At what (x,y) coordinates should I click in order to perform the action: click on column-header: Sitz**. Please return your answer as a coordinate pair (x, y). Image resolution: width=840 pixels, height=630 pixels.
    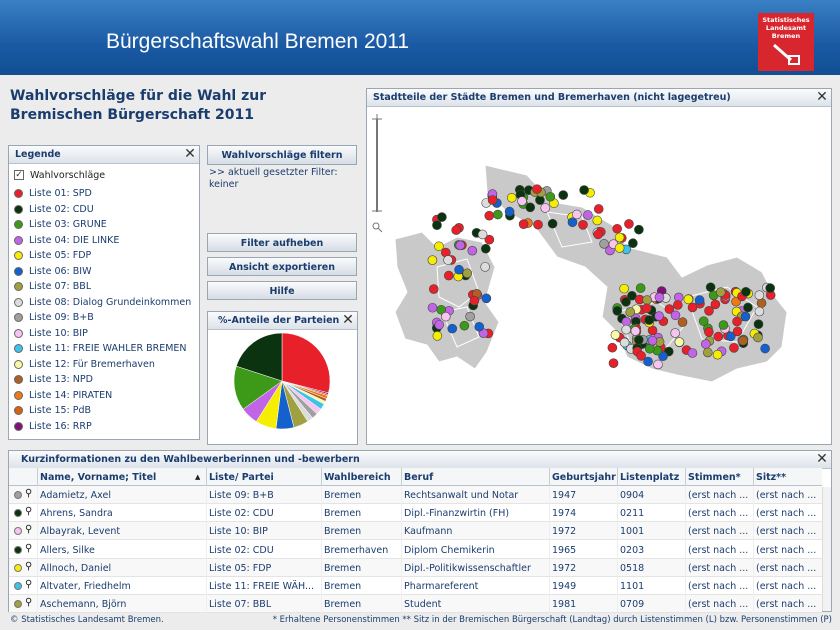
    Looking at the image, I should click on (787, 477).